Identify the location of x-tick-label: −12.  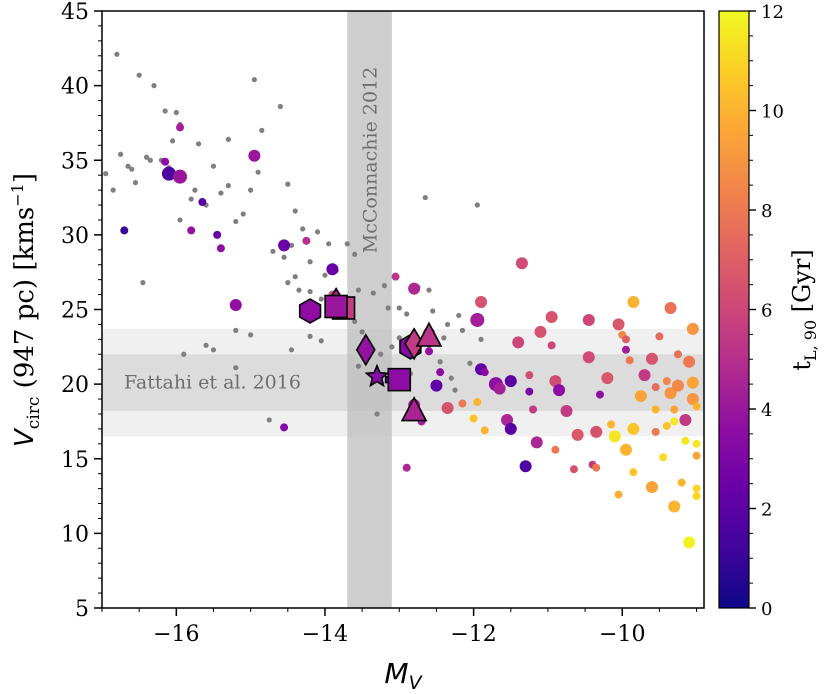
(473, 634).